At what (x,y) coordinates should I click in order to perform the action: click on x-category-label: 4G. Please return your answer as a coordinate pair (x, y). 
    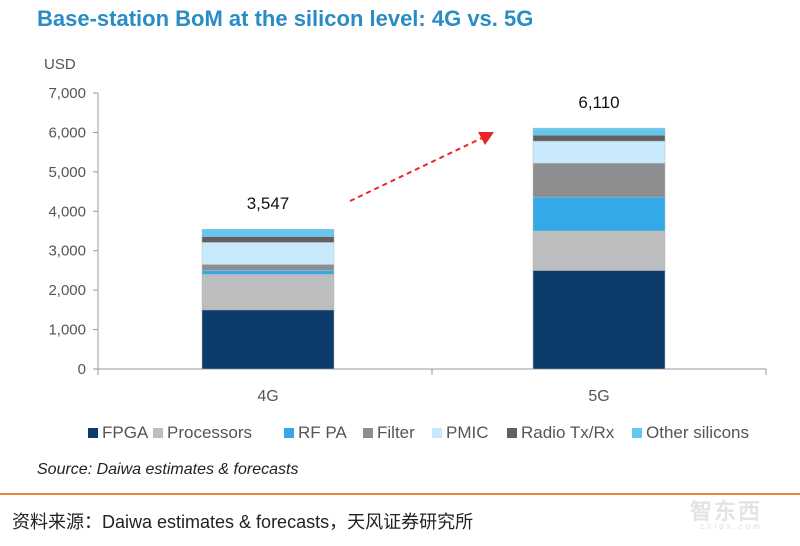
    Looking at the image, I should click on (267, 396).